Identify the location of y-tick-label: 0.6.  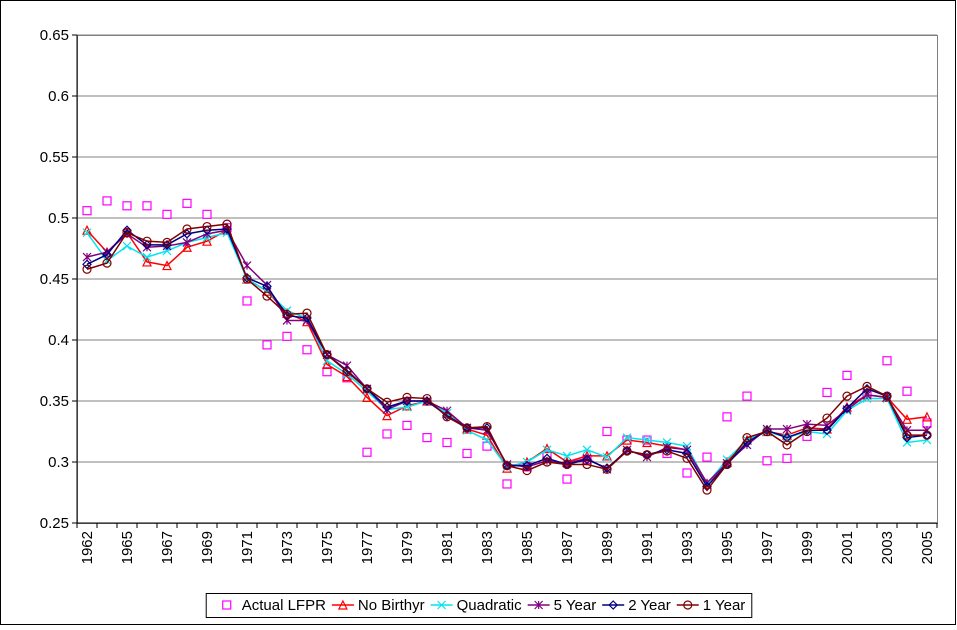
(58, 96).